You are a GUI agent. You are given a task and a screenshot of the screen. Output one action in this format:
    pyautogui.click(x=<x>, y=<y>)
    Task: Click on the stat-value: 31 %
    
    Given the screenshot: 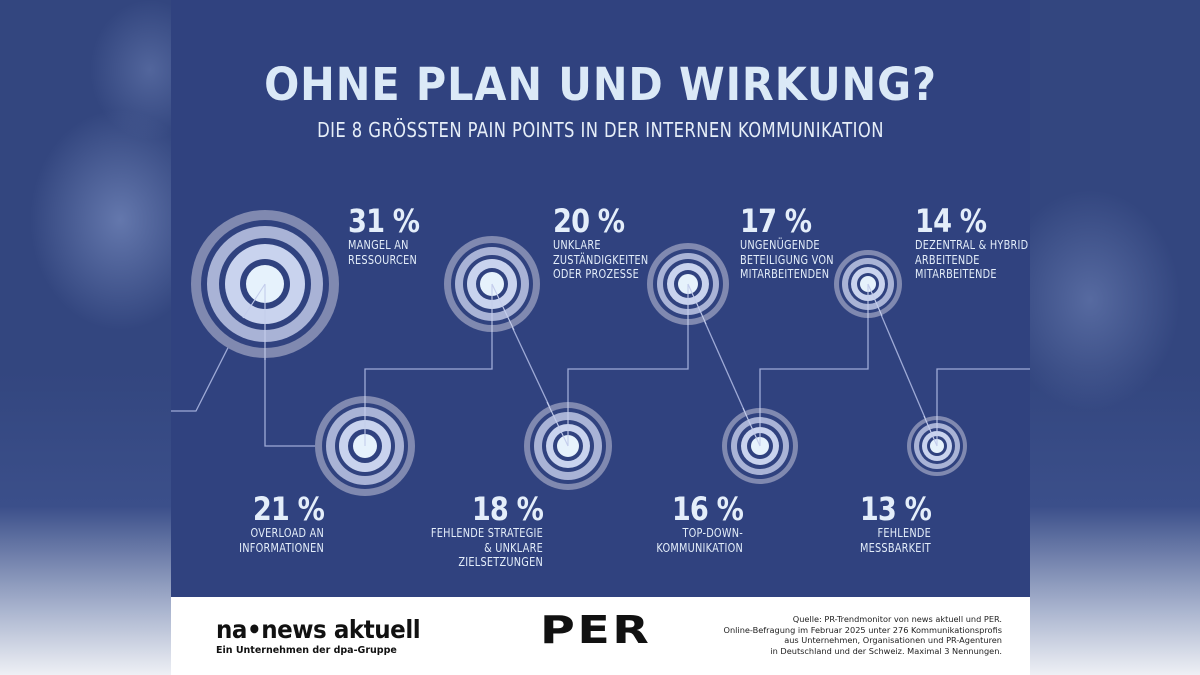 What is the action you would take?
    pyautogui.click(x=384, y=221)
    